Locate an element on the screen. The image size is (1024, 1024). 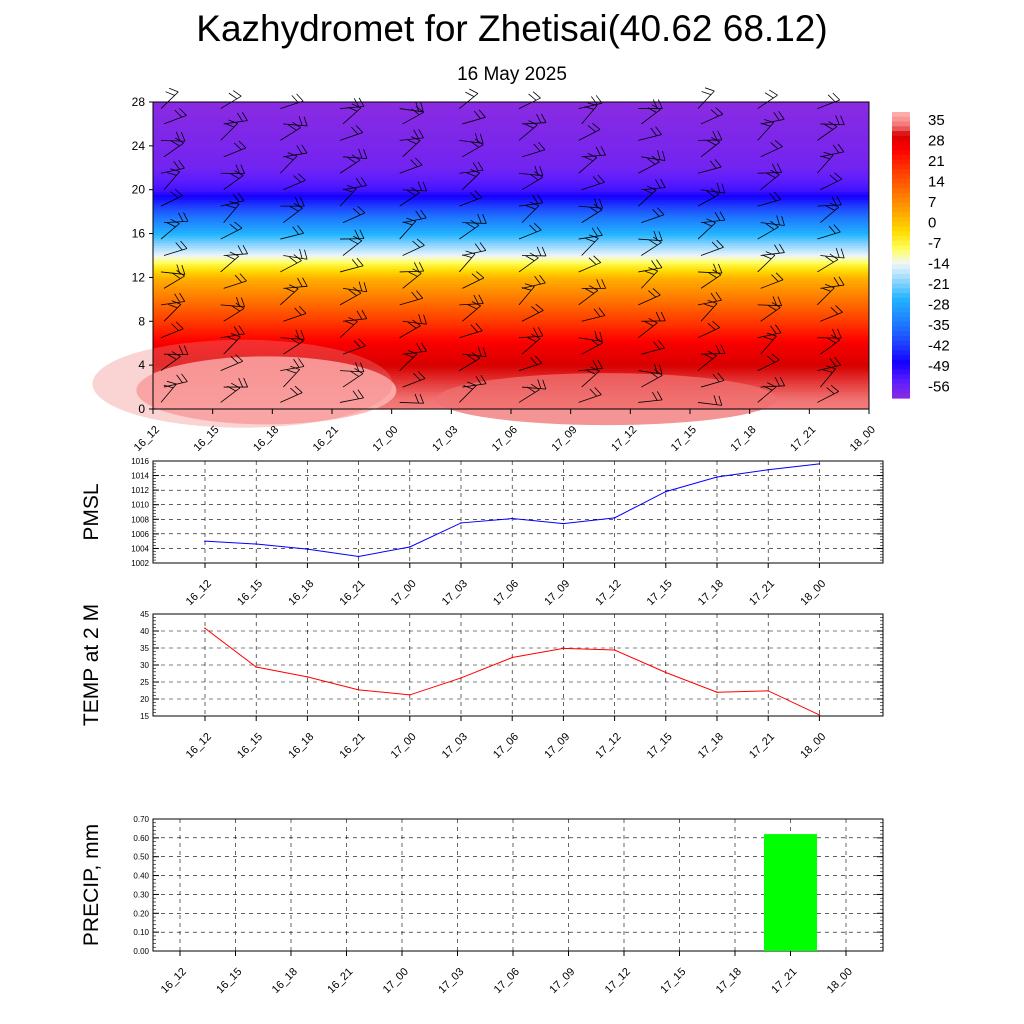
x-tick-label: 17_06 is located at coordinates (507, 981).